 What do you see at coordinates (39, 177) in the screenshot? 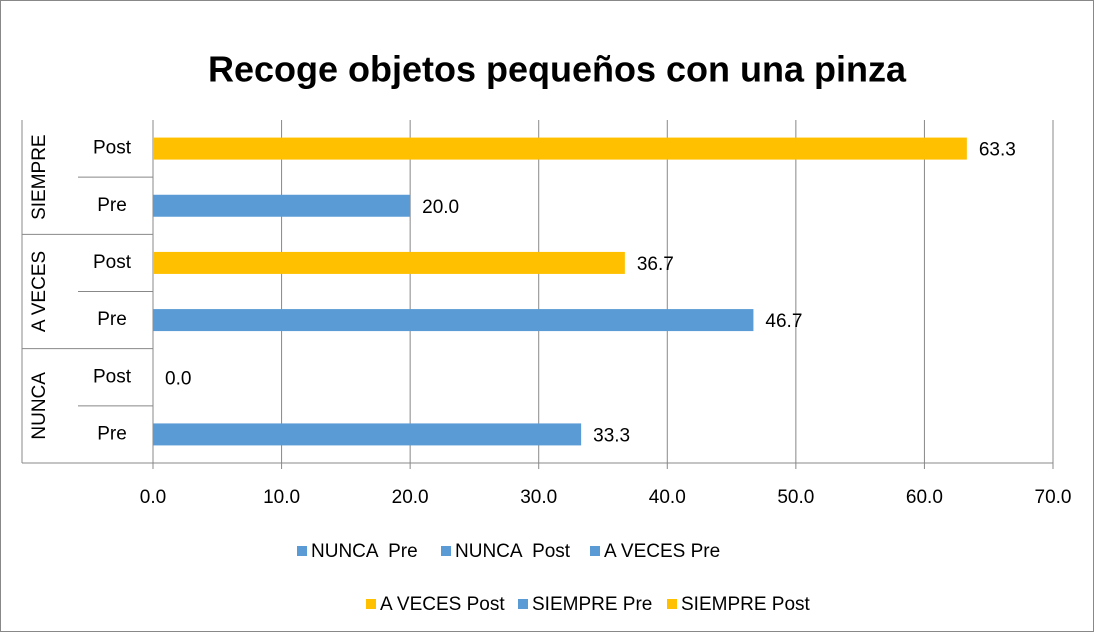
I see `group-label: SIEMPRE` at bounding box center [39, 177].